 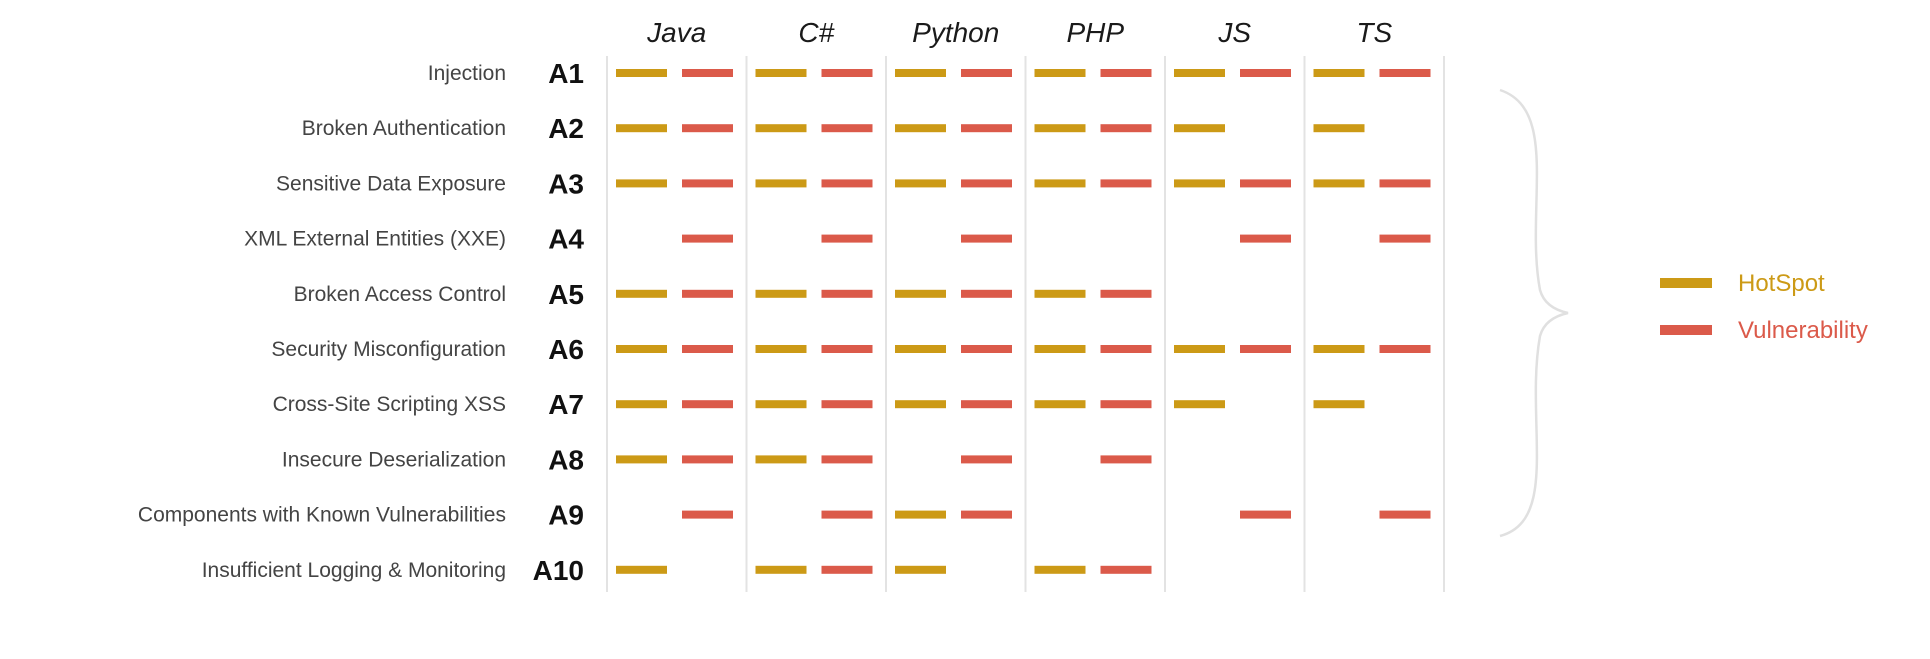 What do you see at coordinates (1686, 283) in the screenshot?
I see `legend-swatch-hotspot` at bounding box center [1686, 283].